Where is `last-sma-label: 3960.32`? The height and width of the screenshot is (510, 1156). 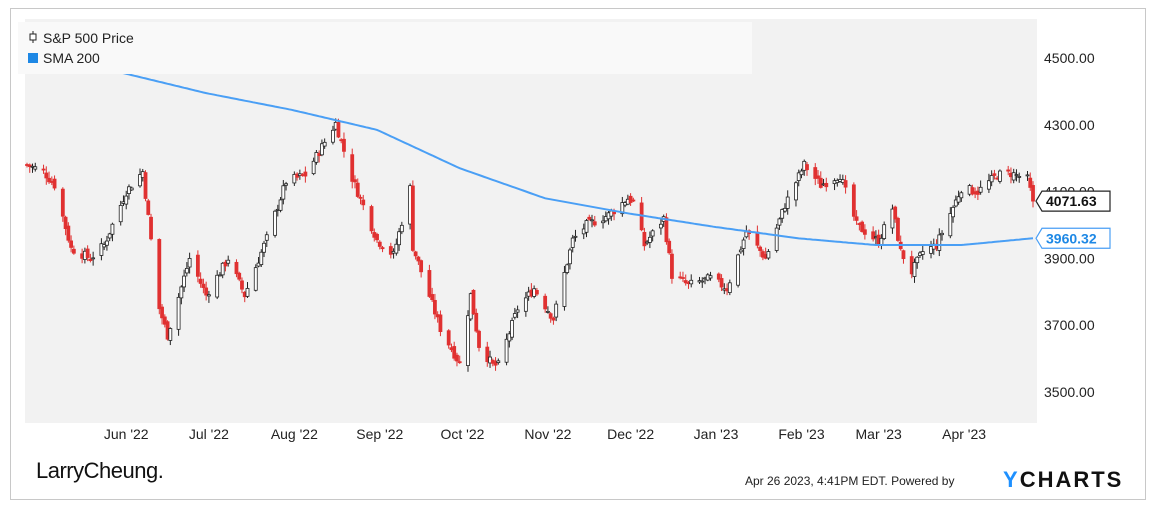 last-sma-label: 3960.32 is located at coordinates (1073, 238).